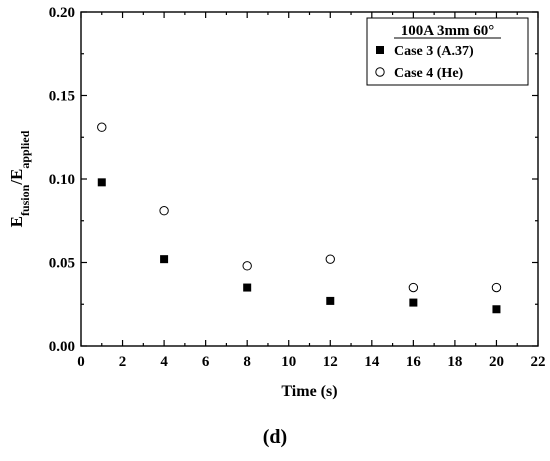  What do you see at coordinates (164, 362) in the screenshot?
I see `x-tick-label: 4` at bounding box center [164, 362].